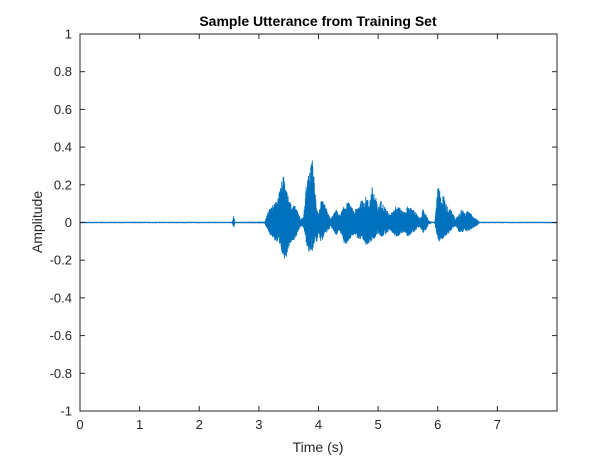 The image size is (616, 462). What do you see at coordinates (61, 260) in the screenshot?
I see `y-tick-label: -0.2` at bounding box center [61, 260].